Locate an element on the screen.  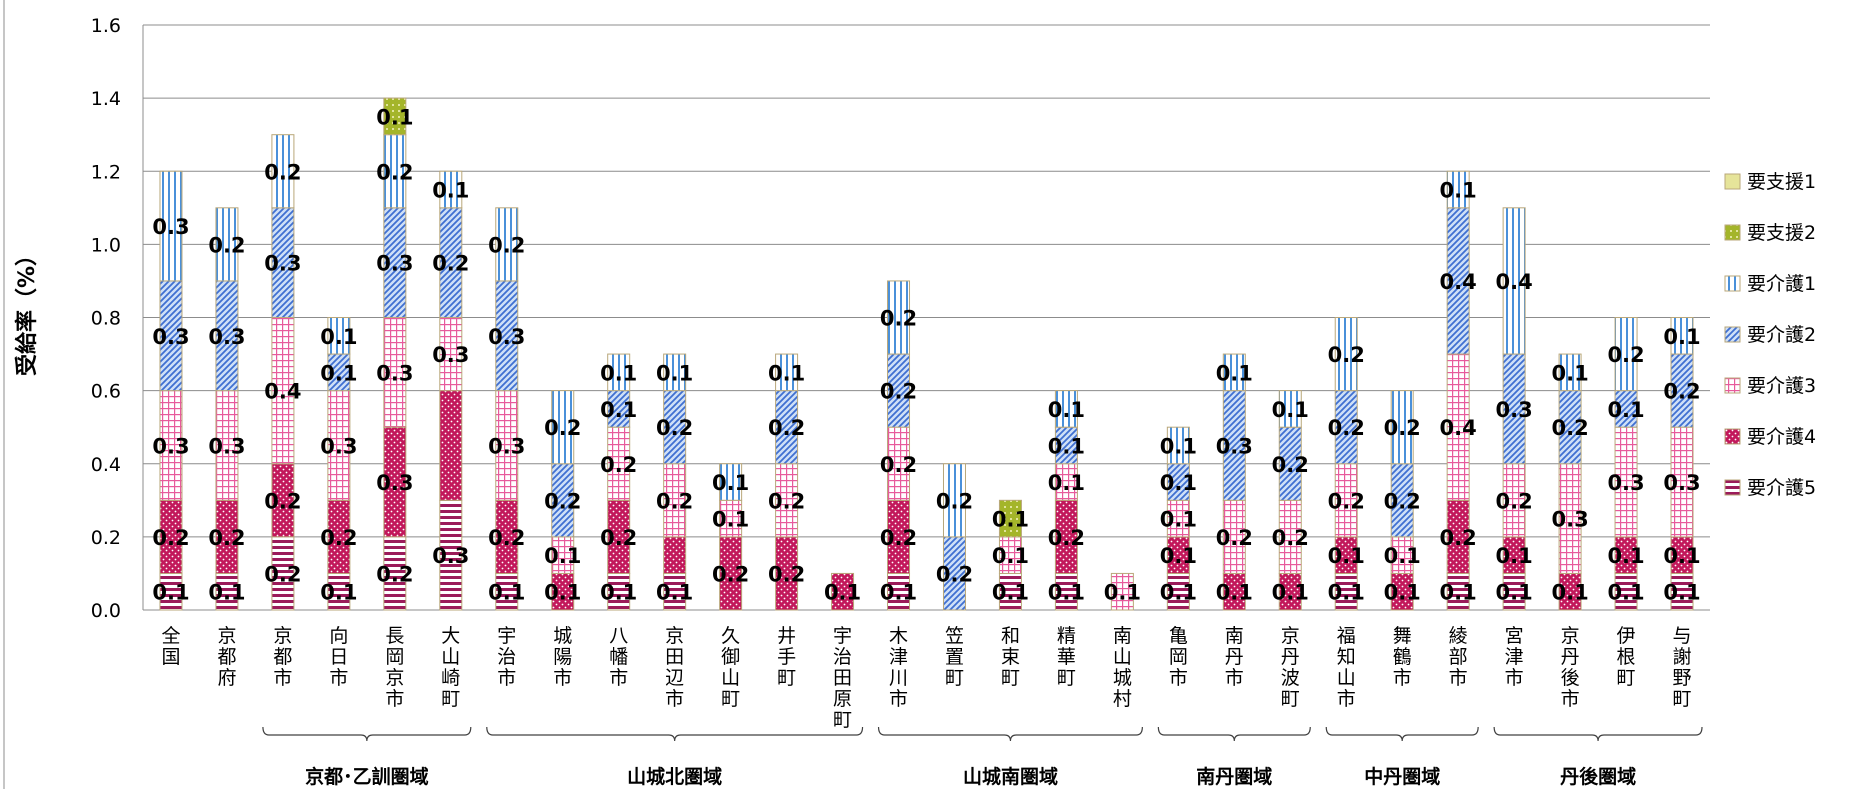
x-tick-label: 久御山町 is located at coordinates (730, 667).